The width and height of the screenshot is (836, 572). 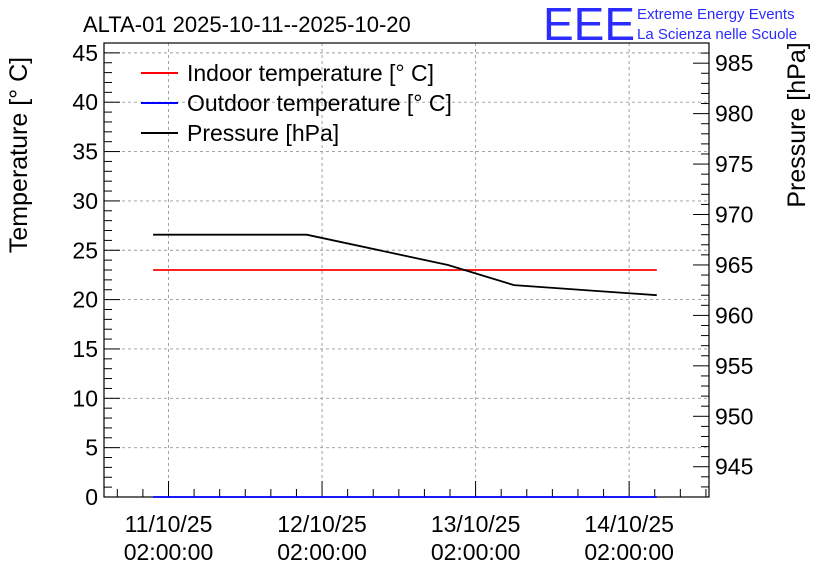 I want to click on y2-tick-label: 975, so click(x=734, y=164).